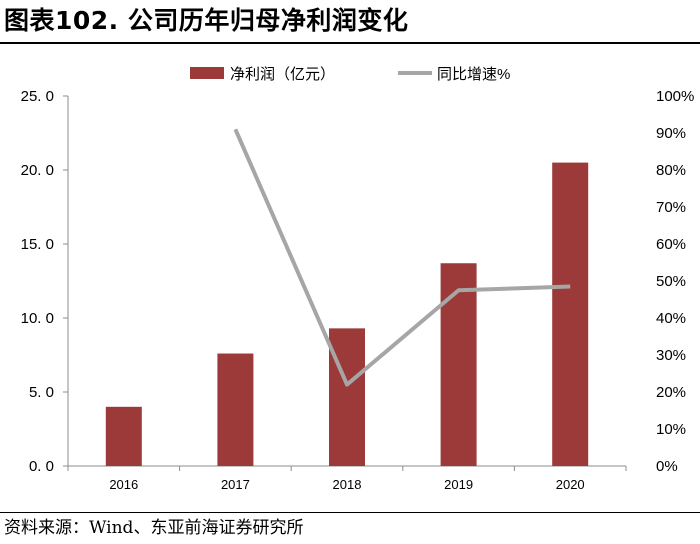 This screenshot has width=700, height=544. Describe the element at coordinates (235, 484) in the screenshot. I see `x-tick-label: 2017` at that location.